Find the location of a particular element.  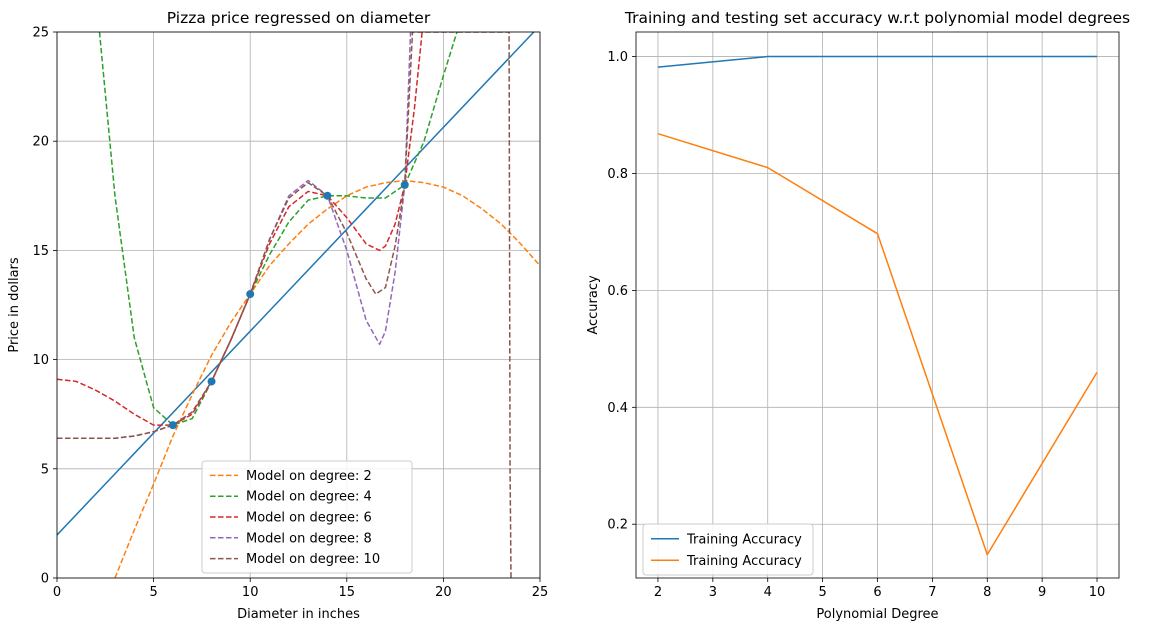

pizza-x-tick-label: 15 is located at coordinates (347, 592).